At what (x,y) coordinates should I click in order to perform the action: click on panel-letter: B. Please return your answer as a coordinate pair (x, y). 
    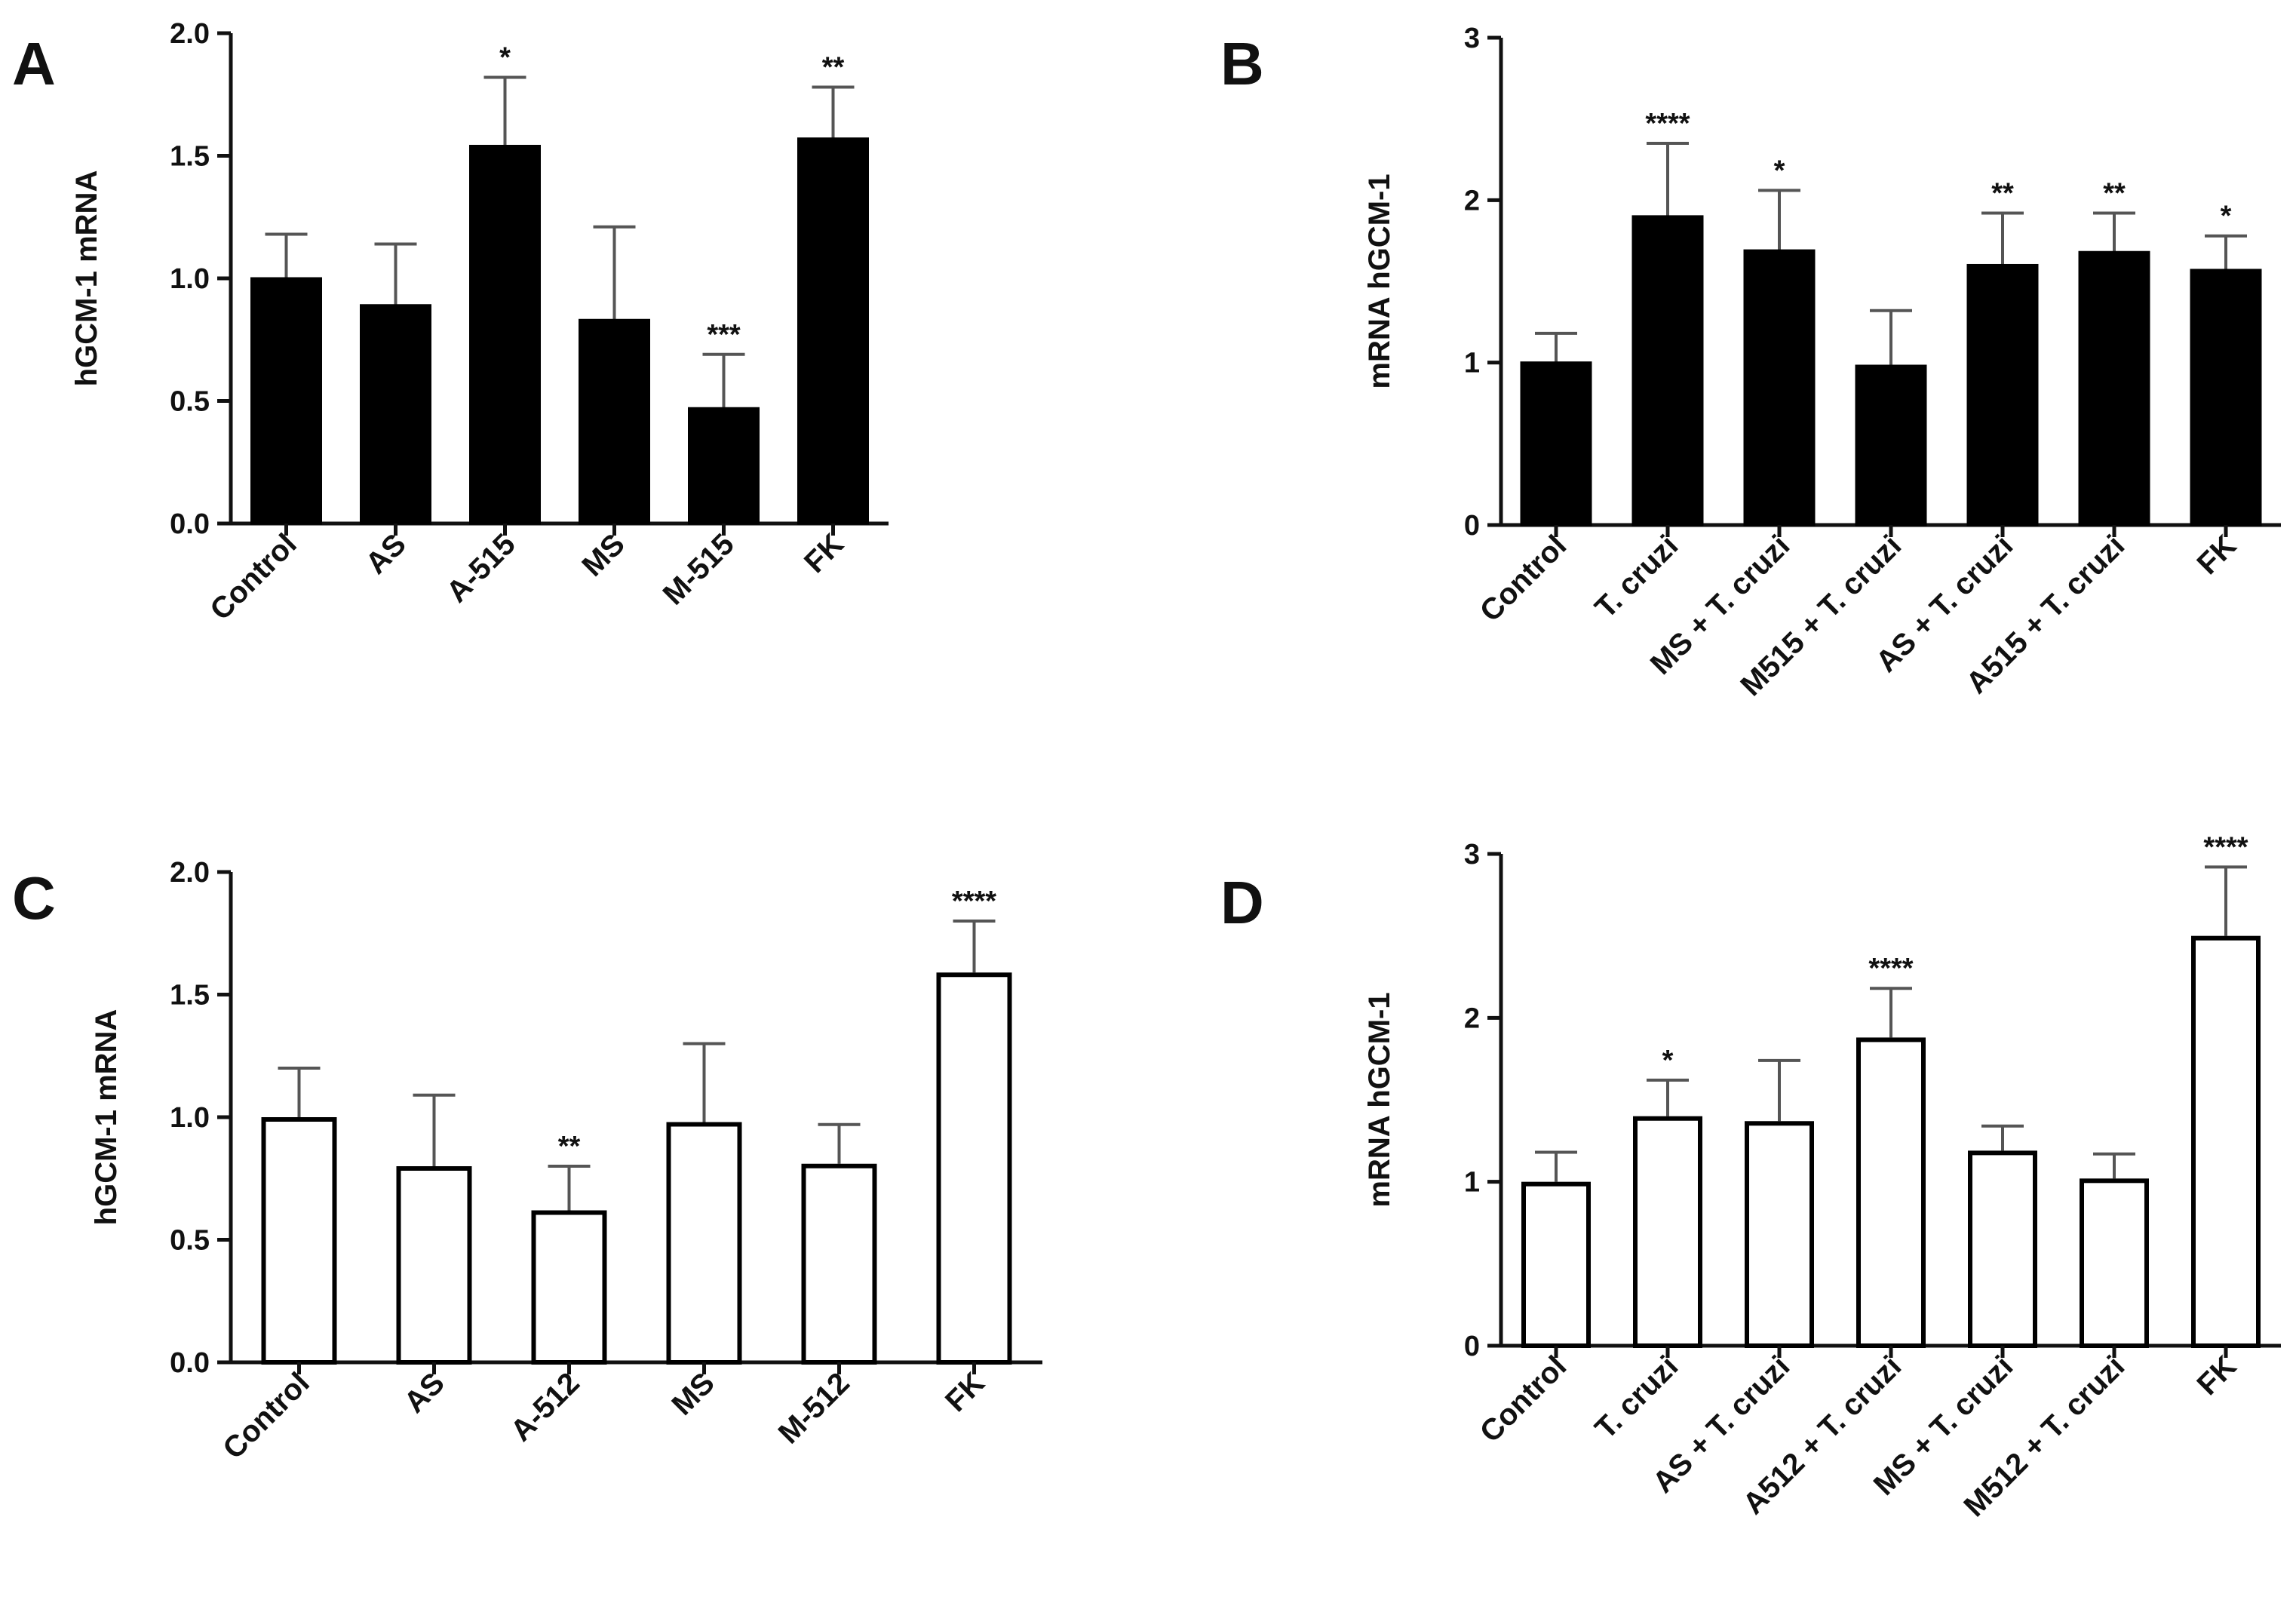
    Looking at the image, I should click on (1242, 63).